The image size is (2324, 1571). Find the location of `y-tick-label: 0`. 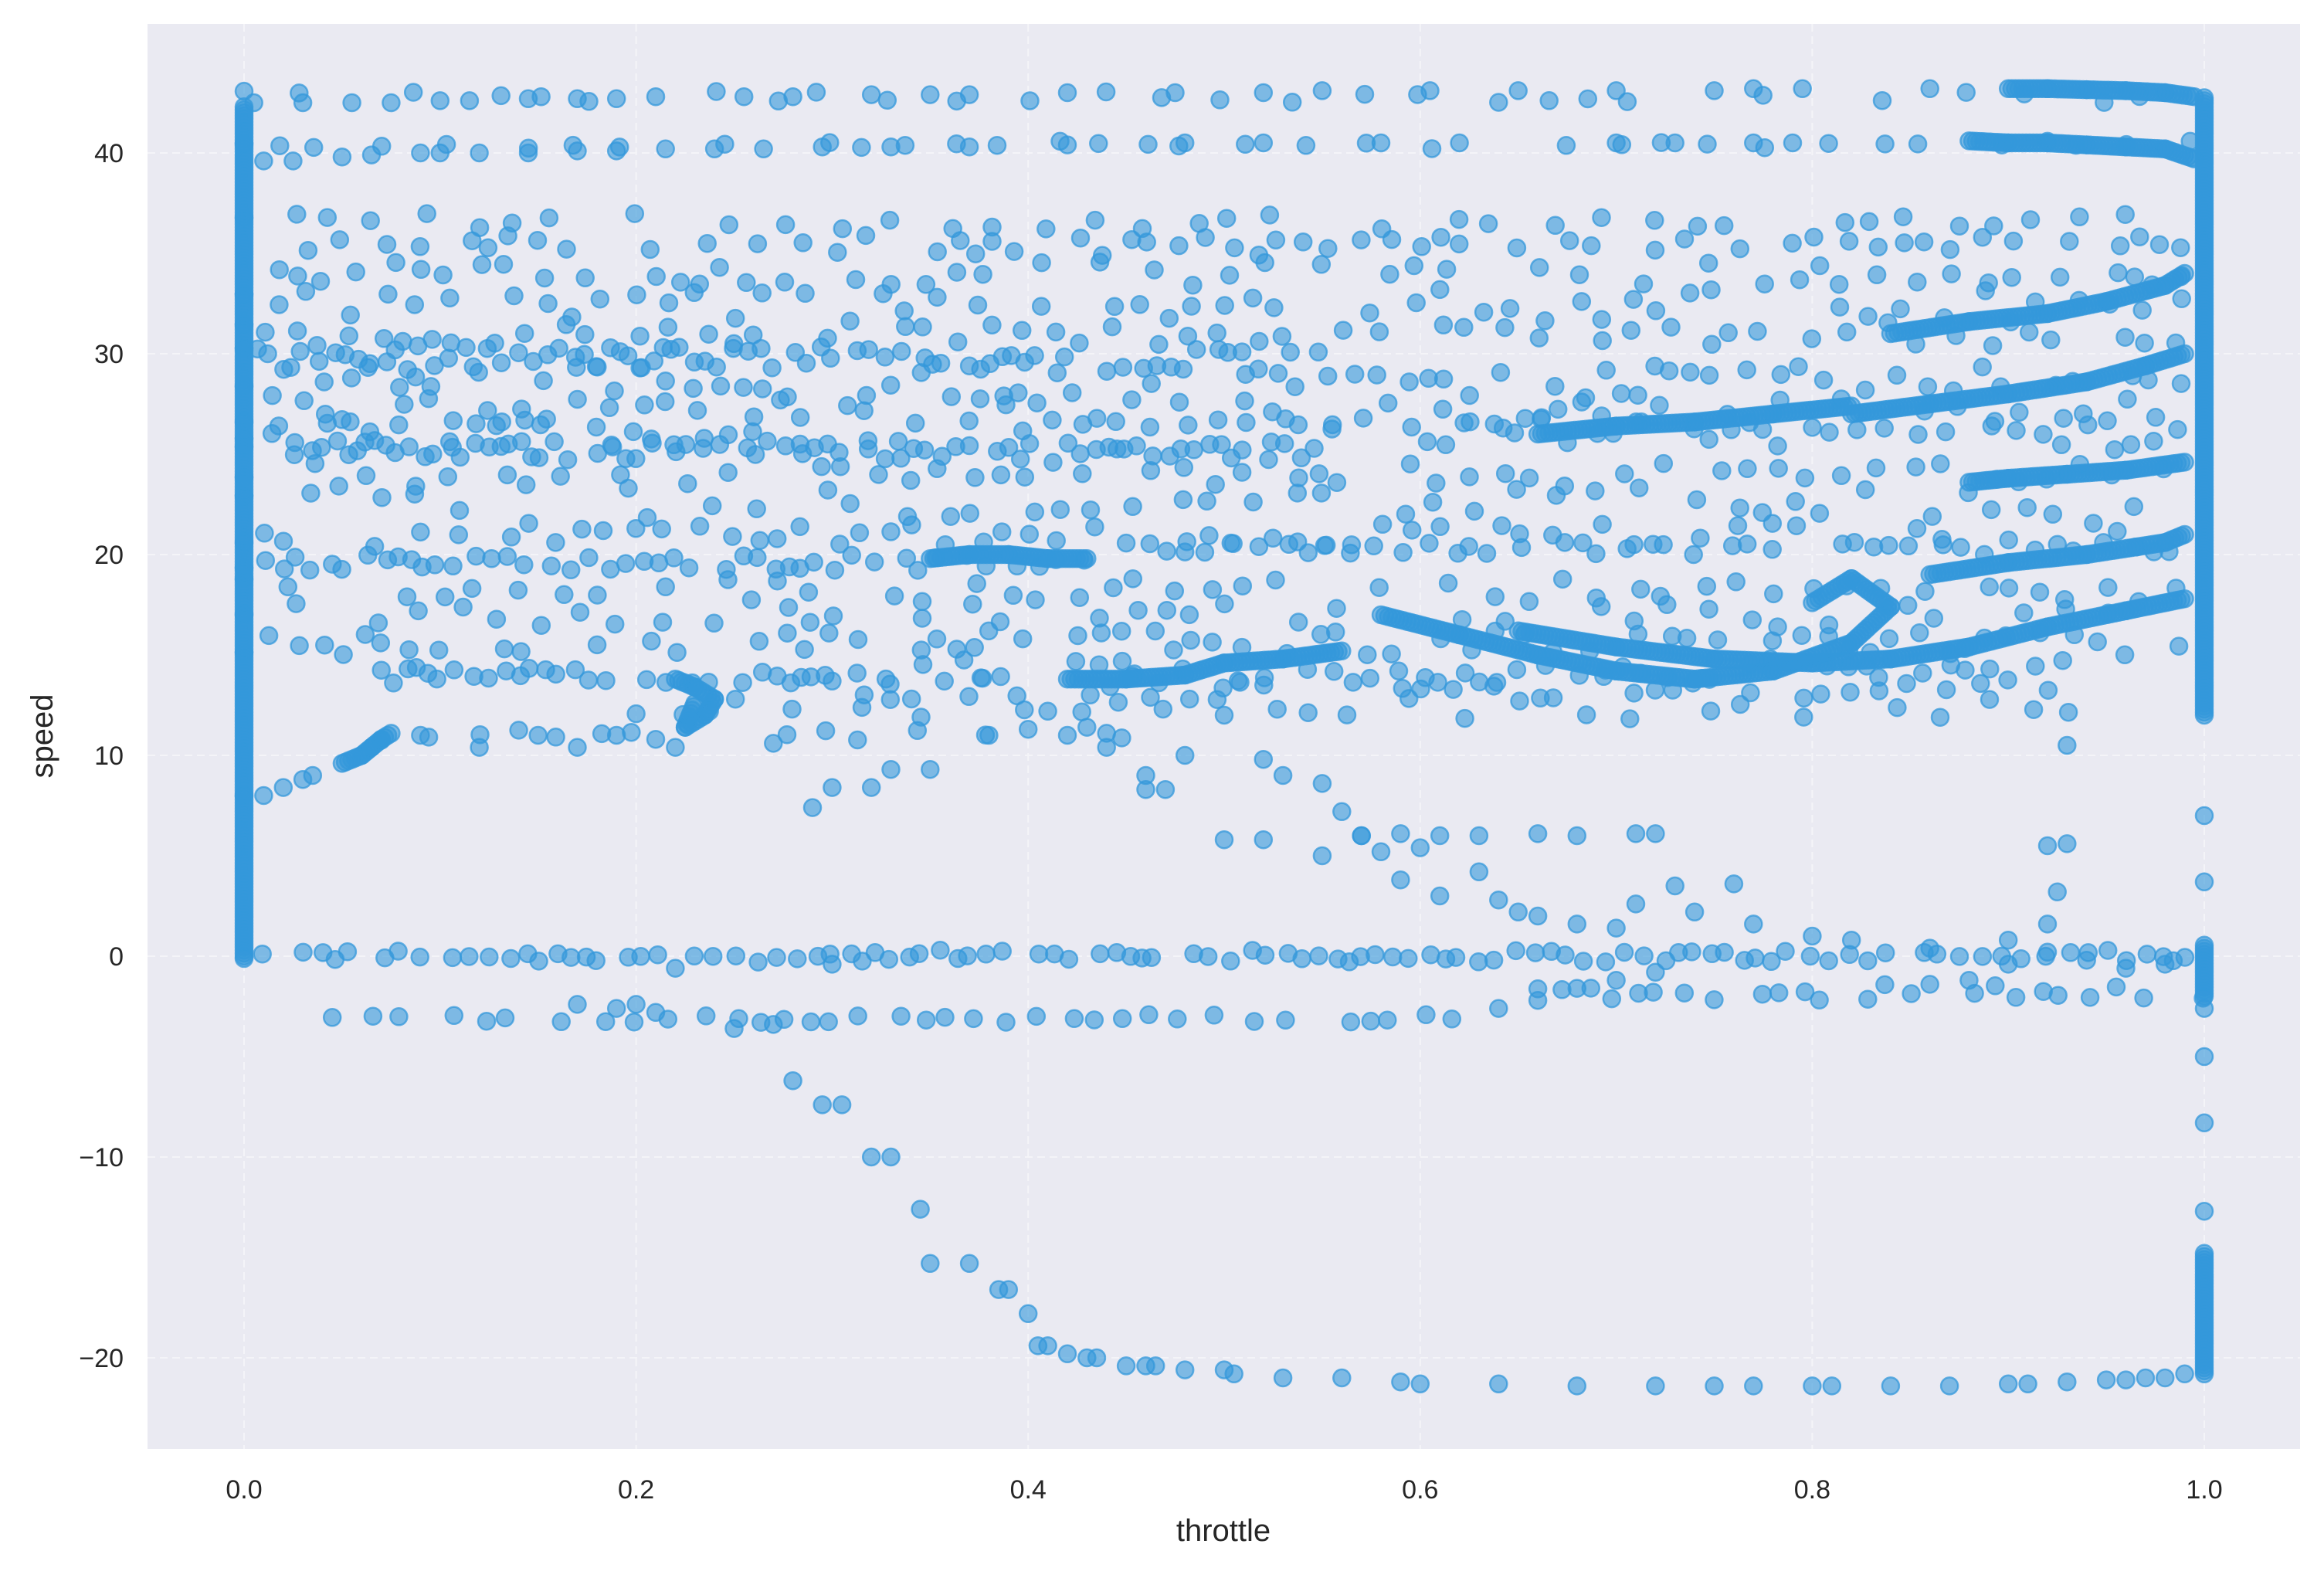

y-tick-label: 0 is located at coordinates (116, 957).